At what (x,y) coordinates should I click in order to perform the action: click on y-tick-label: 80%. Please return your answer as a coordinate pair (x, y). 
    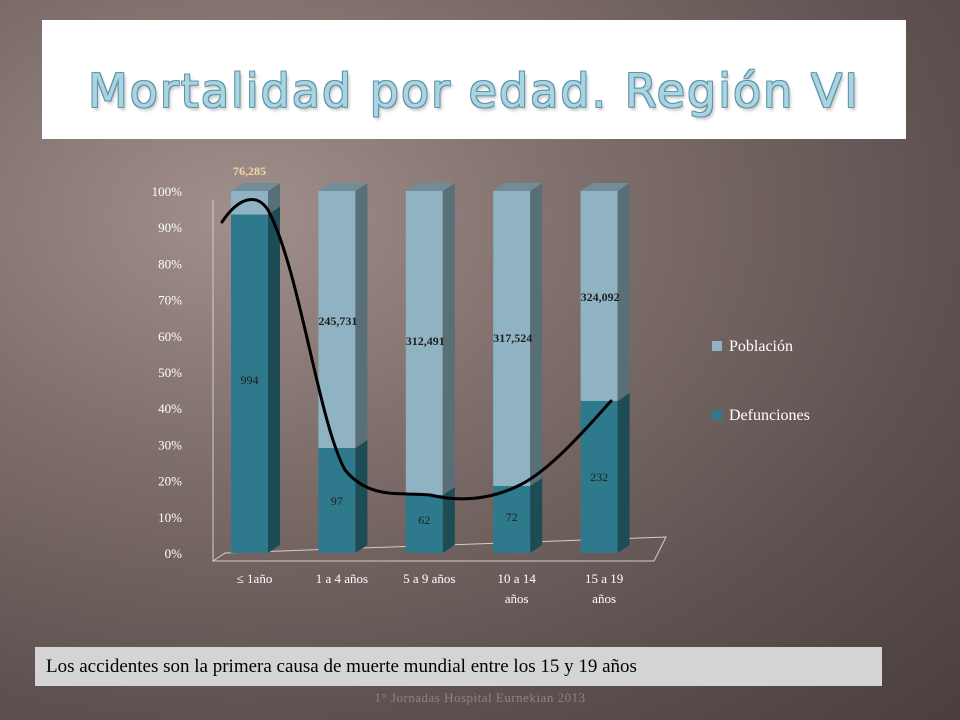
    Looking at the image, I should click on (170, 263).